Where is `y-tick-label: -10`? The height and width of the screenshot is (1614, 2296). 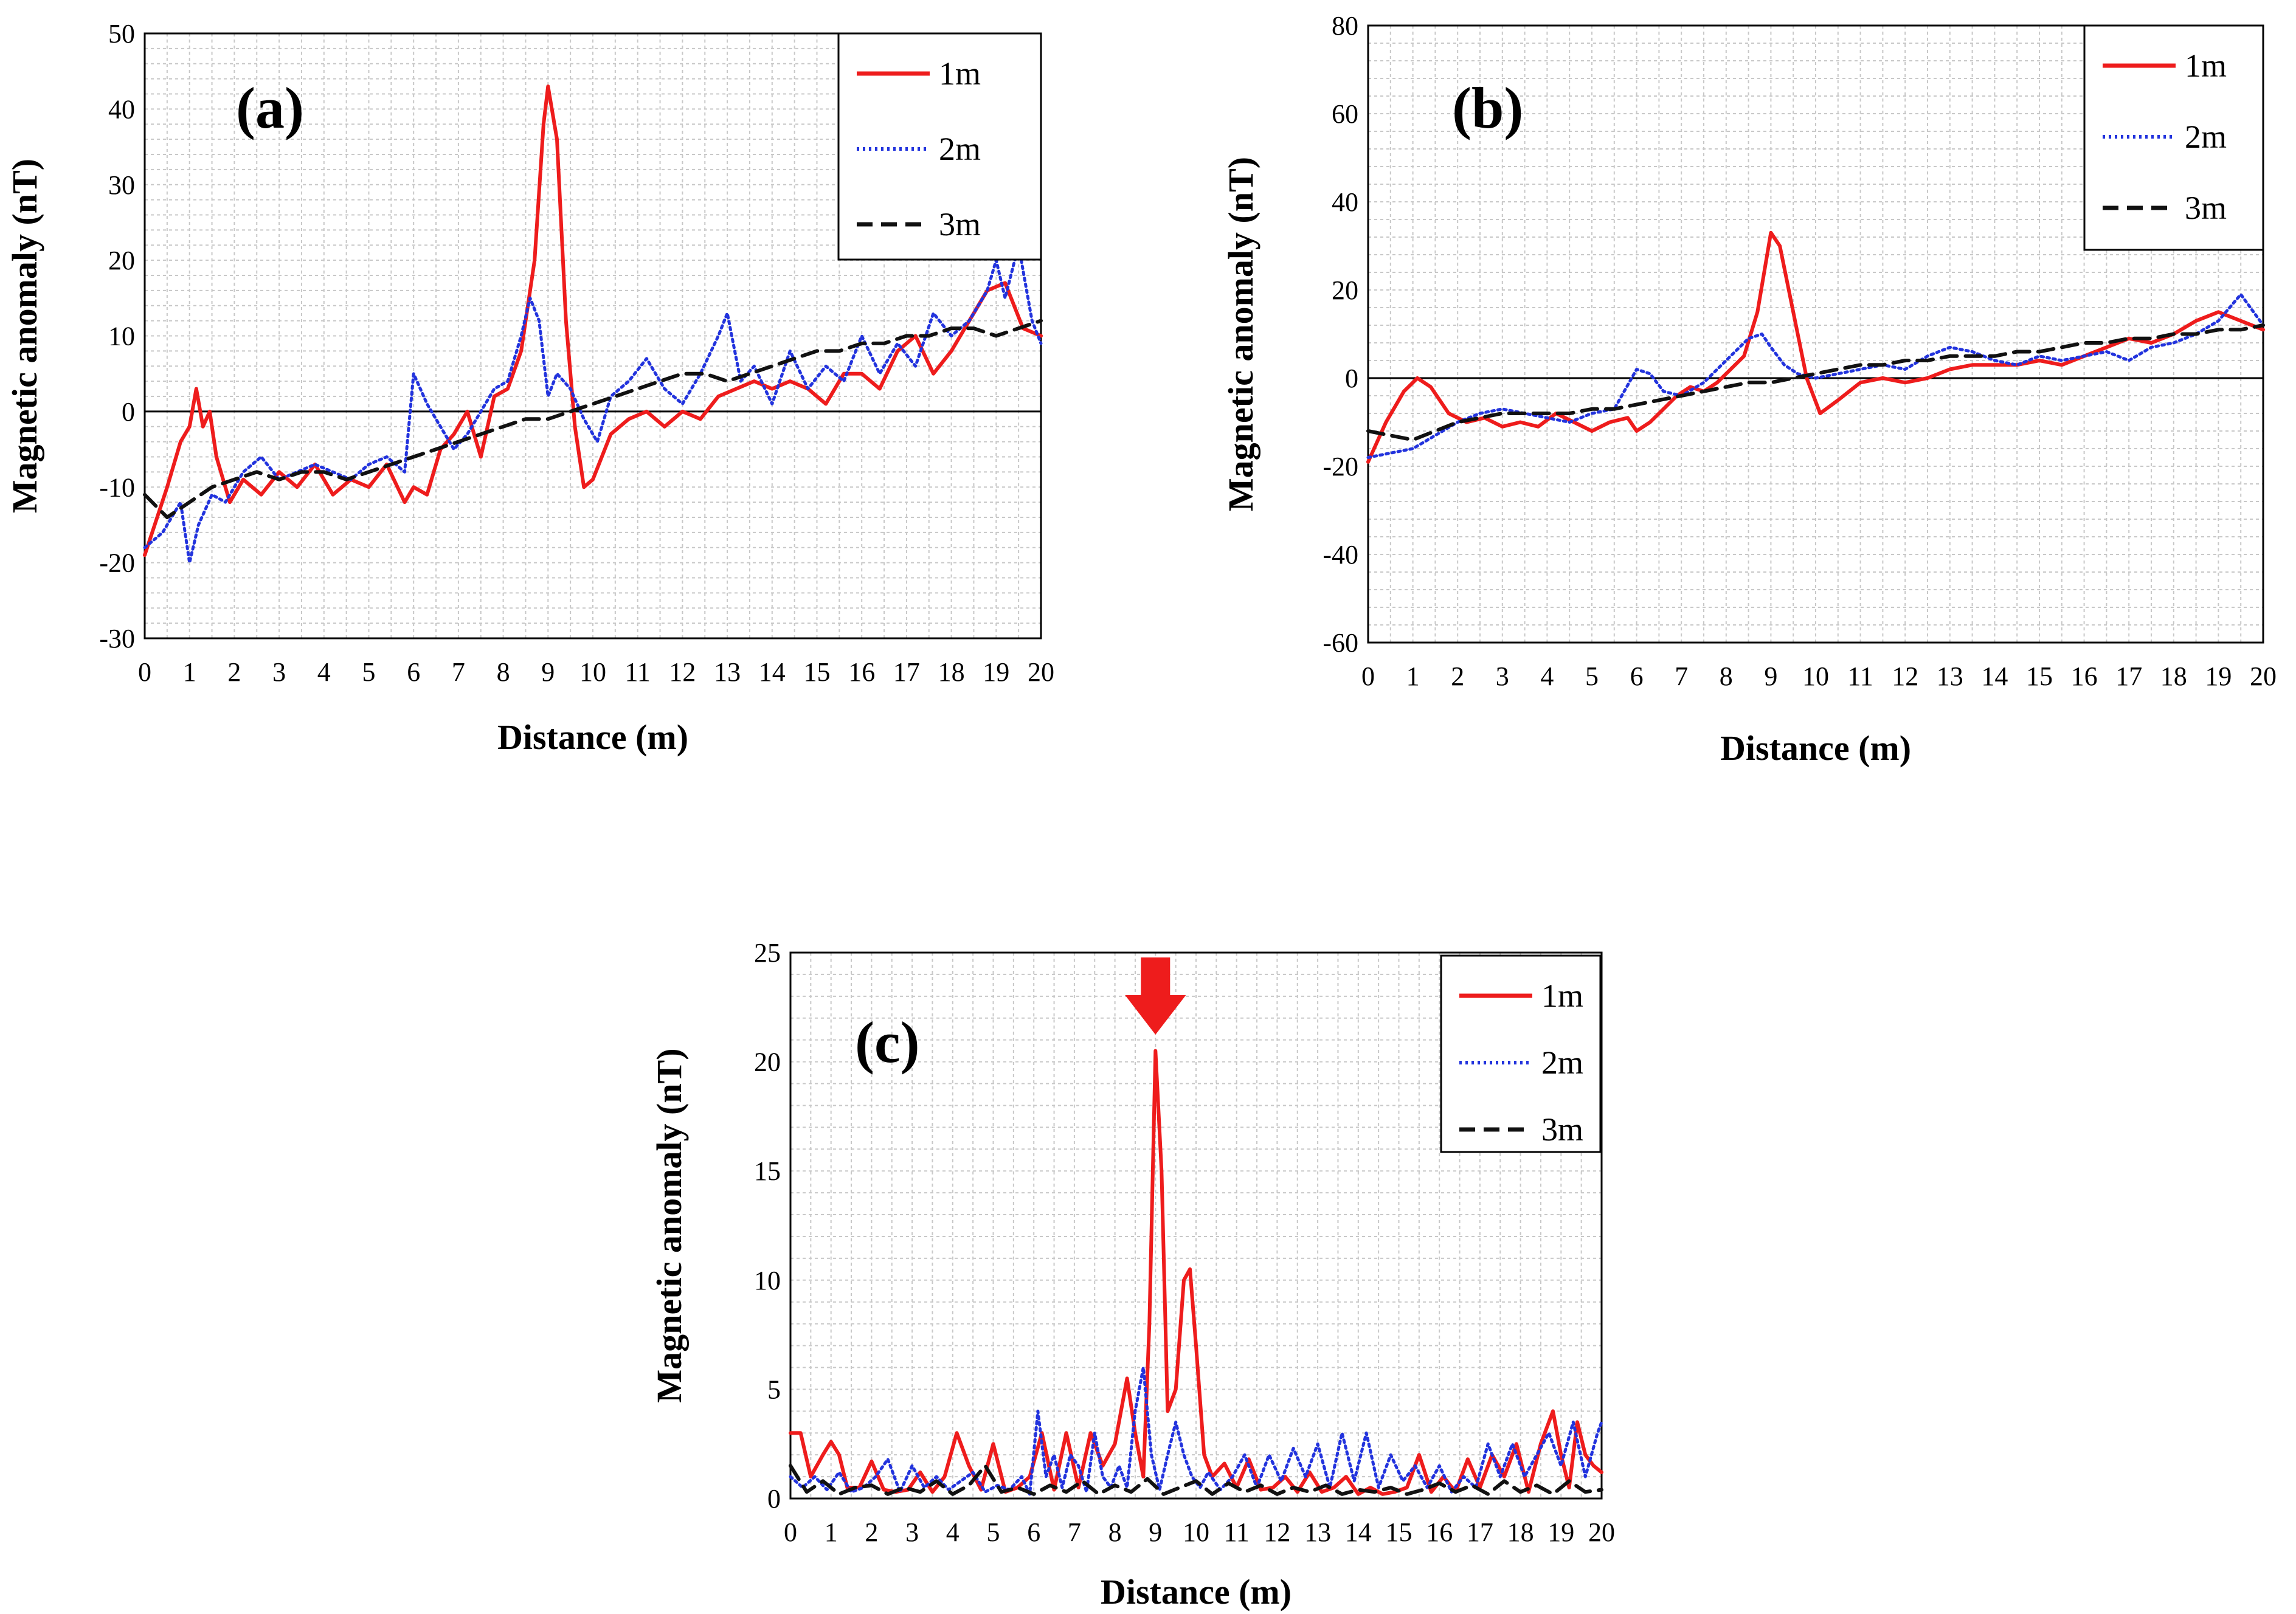 y-tick-label: -10 is located at coordinates (117, 487).